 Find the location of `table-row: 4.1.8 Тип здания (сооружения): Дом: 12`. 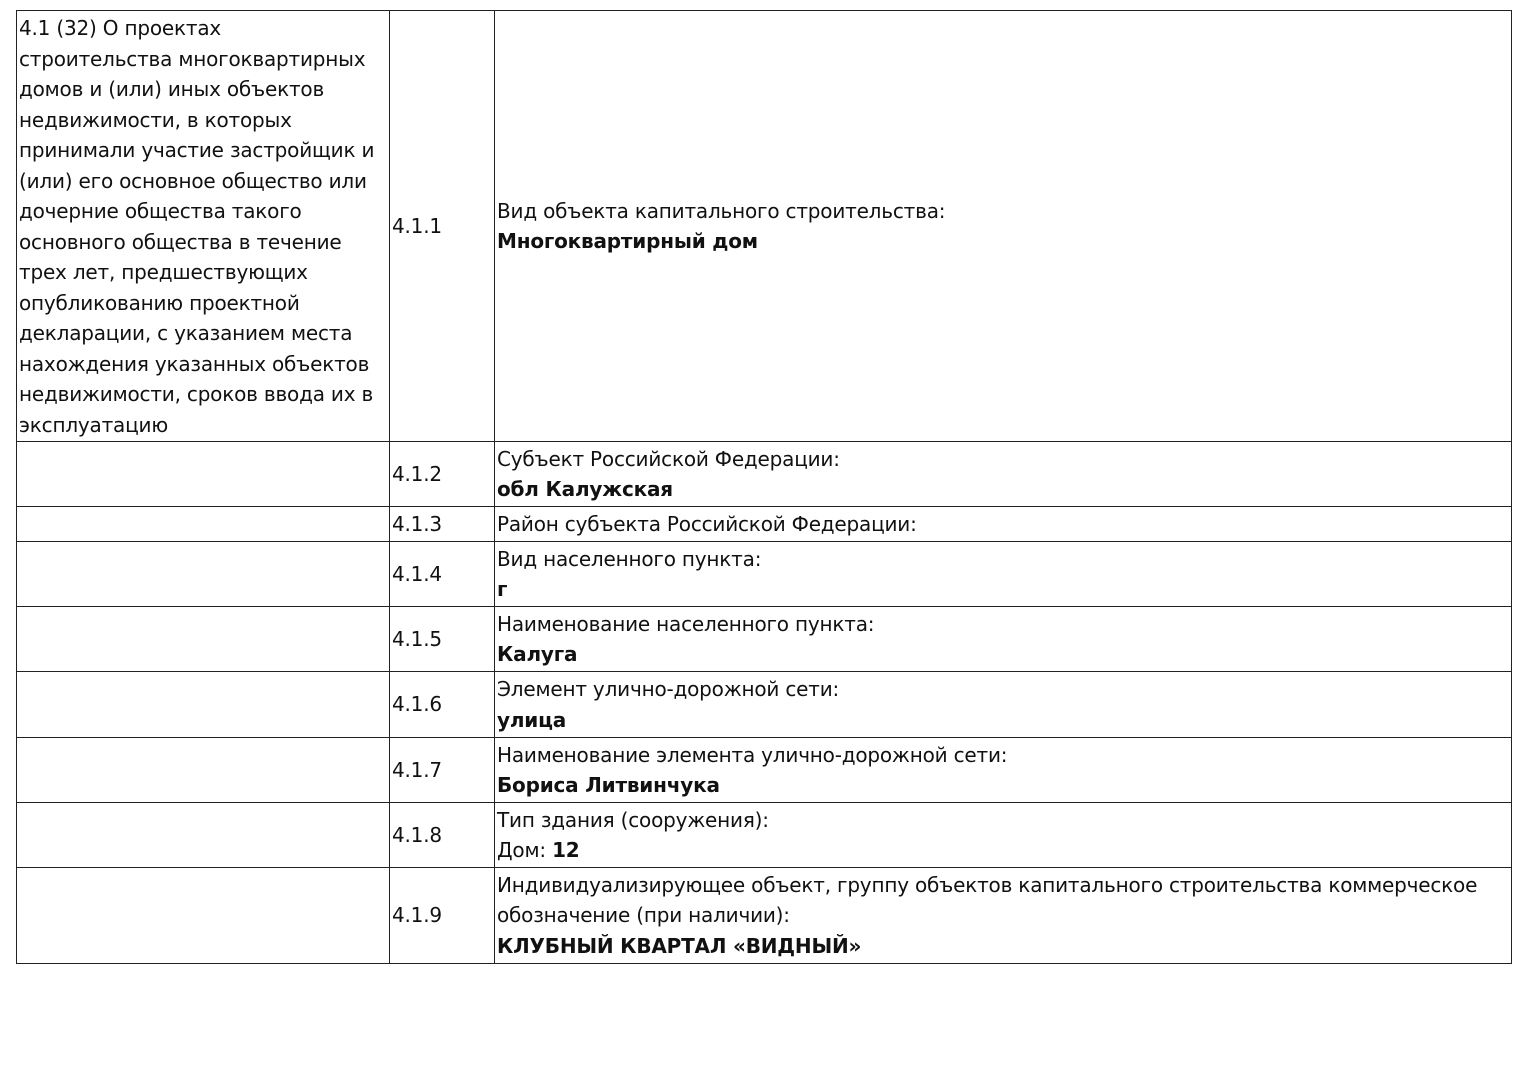

table-row: 4.1.8 Тип здания (сооружения): Дом: 12 is located at coordinates (764, 835).